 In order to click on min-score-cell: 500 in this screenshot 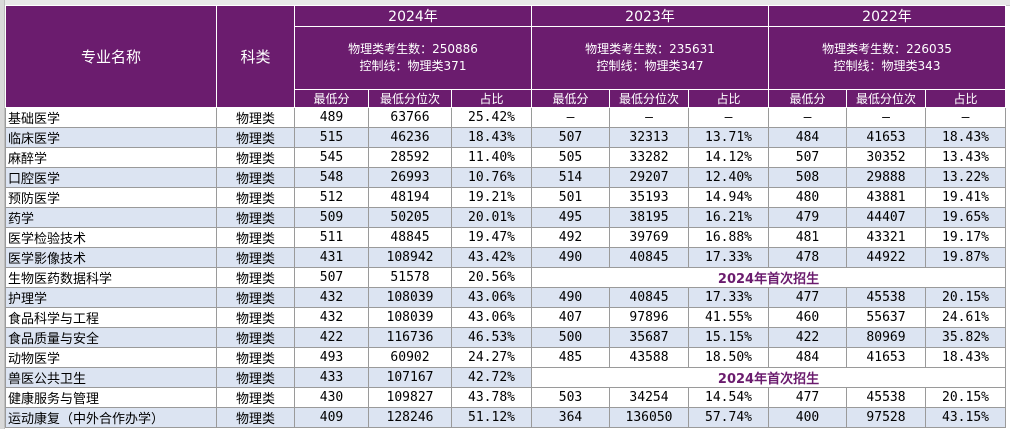, I will do `click(570, 337)`.